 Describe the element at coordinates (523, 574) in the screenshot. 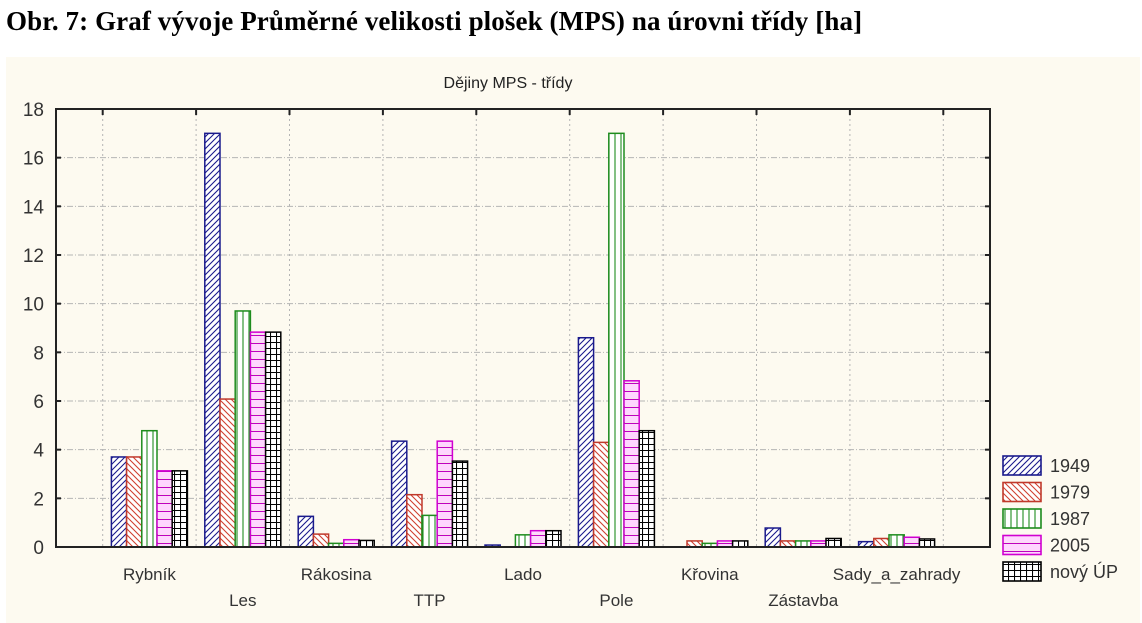

I see `x-category-label: Lado` at that location.